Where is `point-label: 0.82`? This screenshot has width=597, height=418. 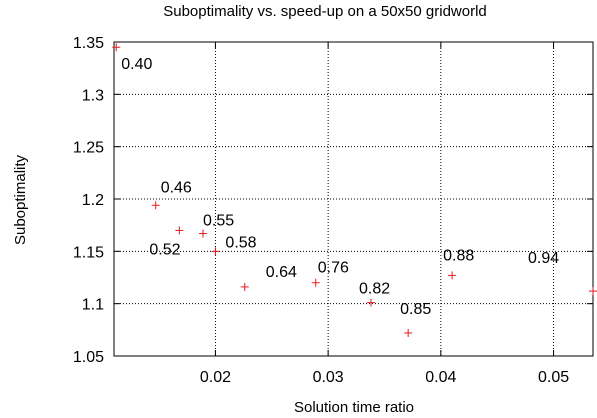 point-label: 0.82 is located at coordinates (374, 289).